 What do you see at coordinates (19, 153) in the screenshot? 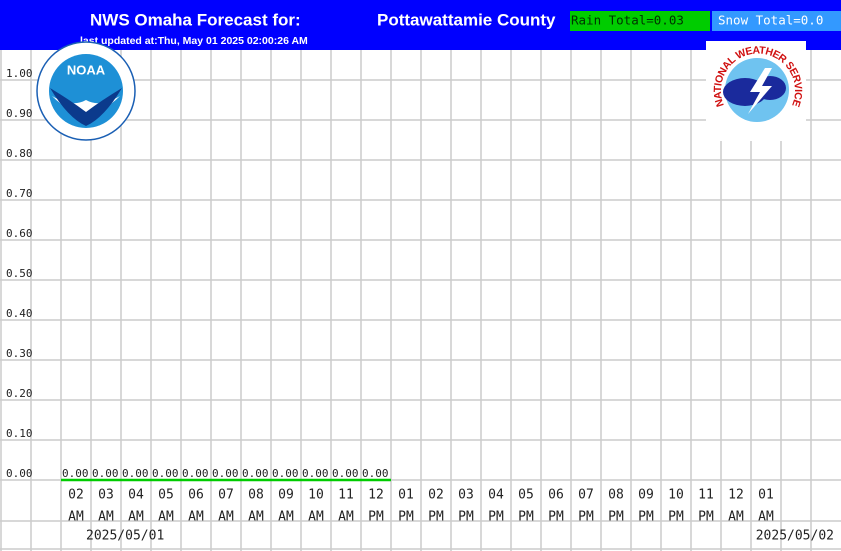
I see `y-tick-label: 0.80` at bounding box center [19, 153].